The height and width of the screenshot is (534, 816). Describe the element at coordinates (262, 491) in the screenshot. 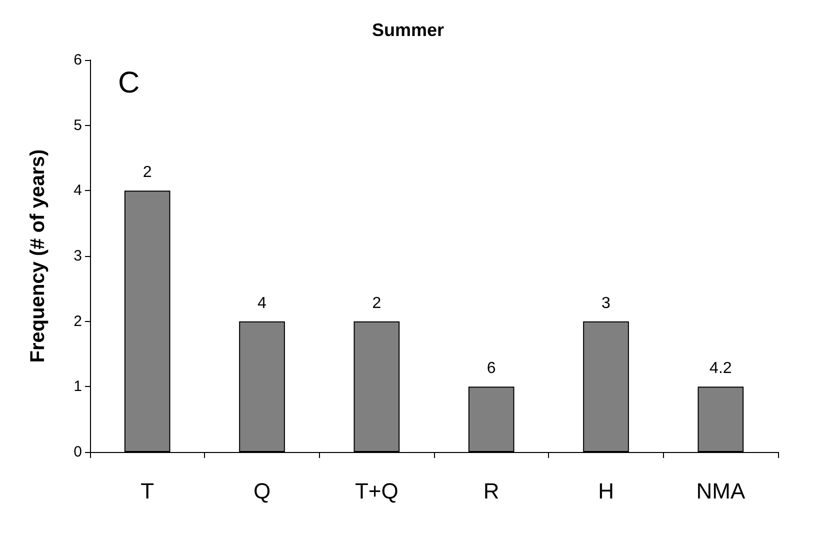

I see `x-tick-label: Q` at that location.